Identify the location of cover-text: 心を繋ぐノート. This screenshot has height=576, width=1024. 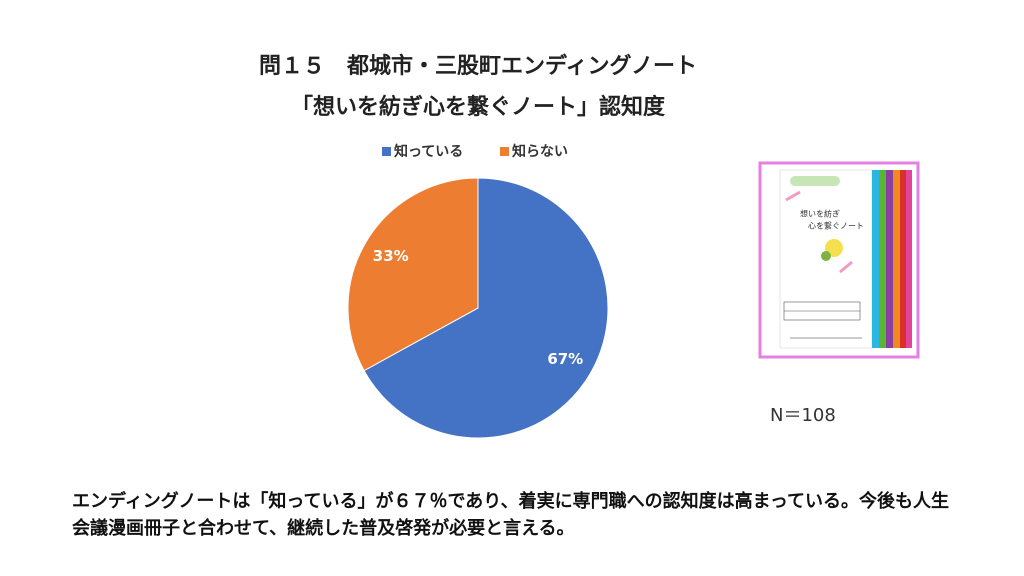
(836, 226).